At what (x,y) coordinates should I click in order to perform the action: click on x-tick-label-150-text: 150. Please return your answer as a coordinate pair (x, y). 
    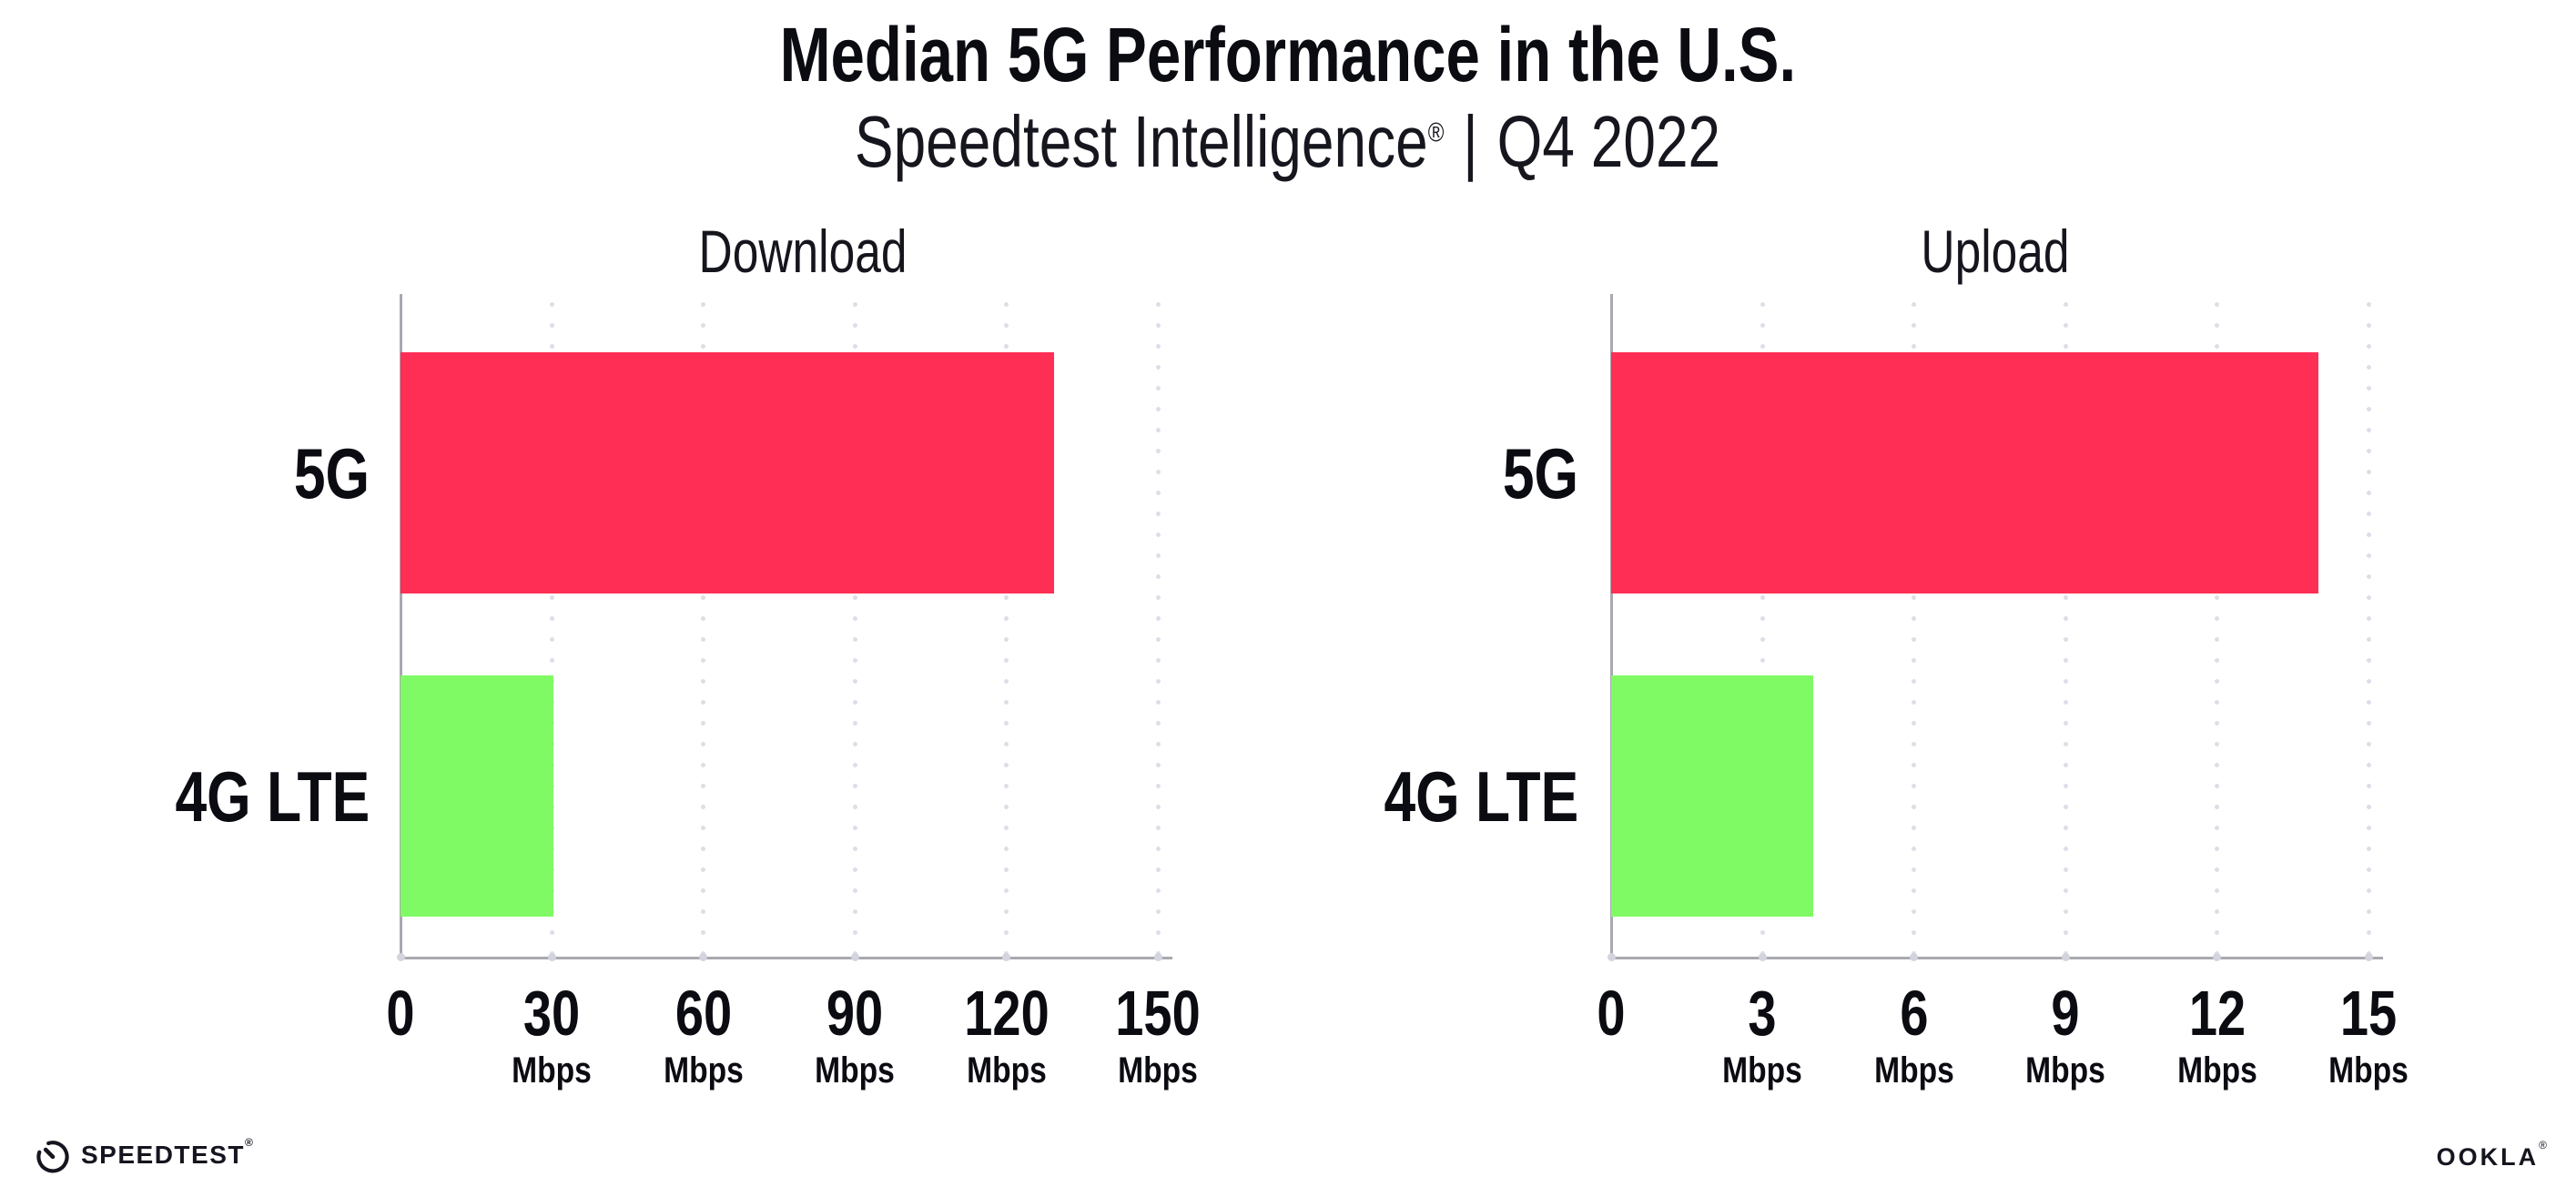
    Looking at the image, I should click on (1158, 1014).